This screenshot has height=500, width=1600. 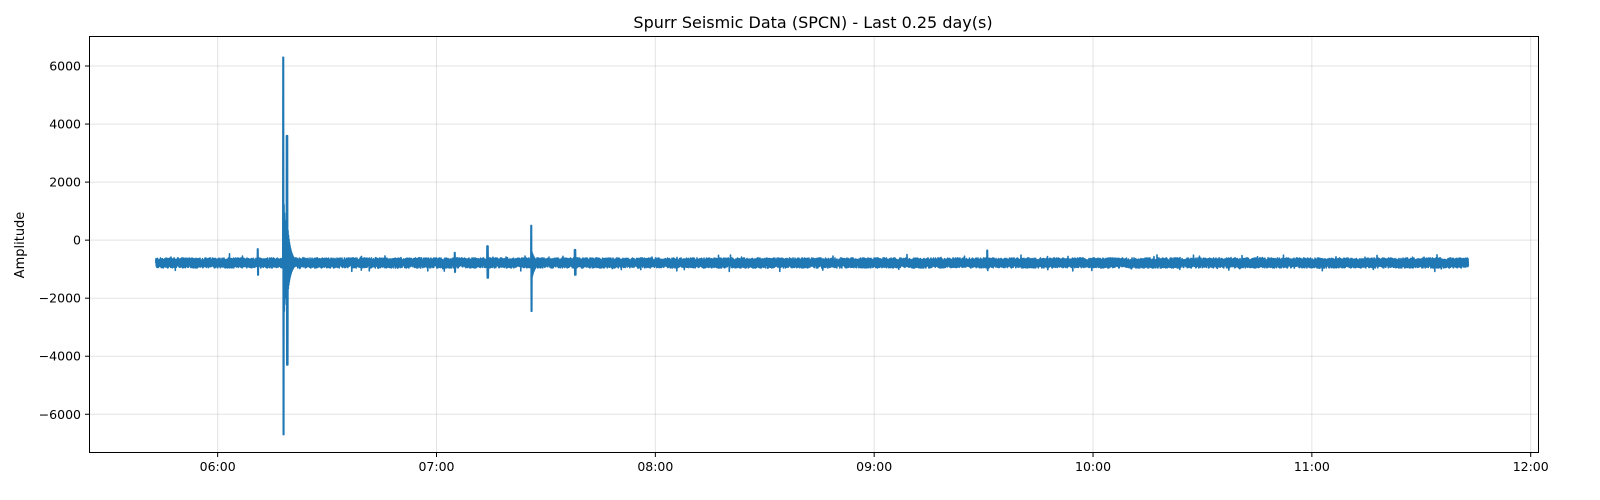 What do you see at coordinates (218, 466) in the screenshot?
I see `x-tick-label: 06:00` at bounding box center [218, 466].